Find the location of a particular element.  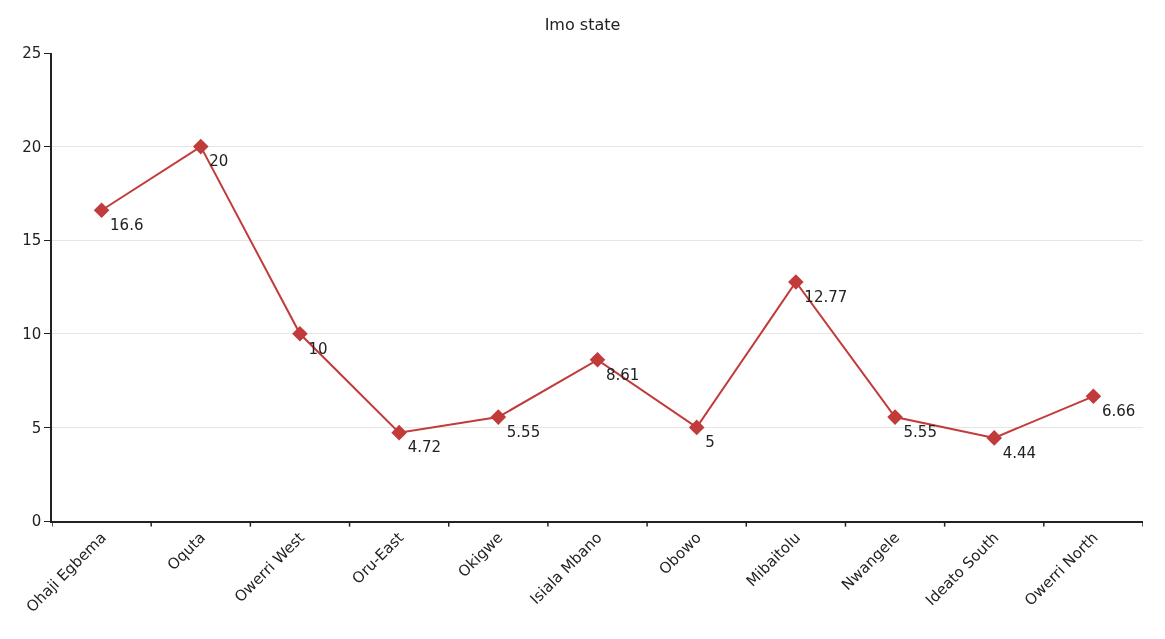

data-label: 20 is located at coordinates (219, 161).